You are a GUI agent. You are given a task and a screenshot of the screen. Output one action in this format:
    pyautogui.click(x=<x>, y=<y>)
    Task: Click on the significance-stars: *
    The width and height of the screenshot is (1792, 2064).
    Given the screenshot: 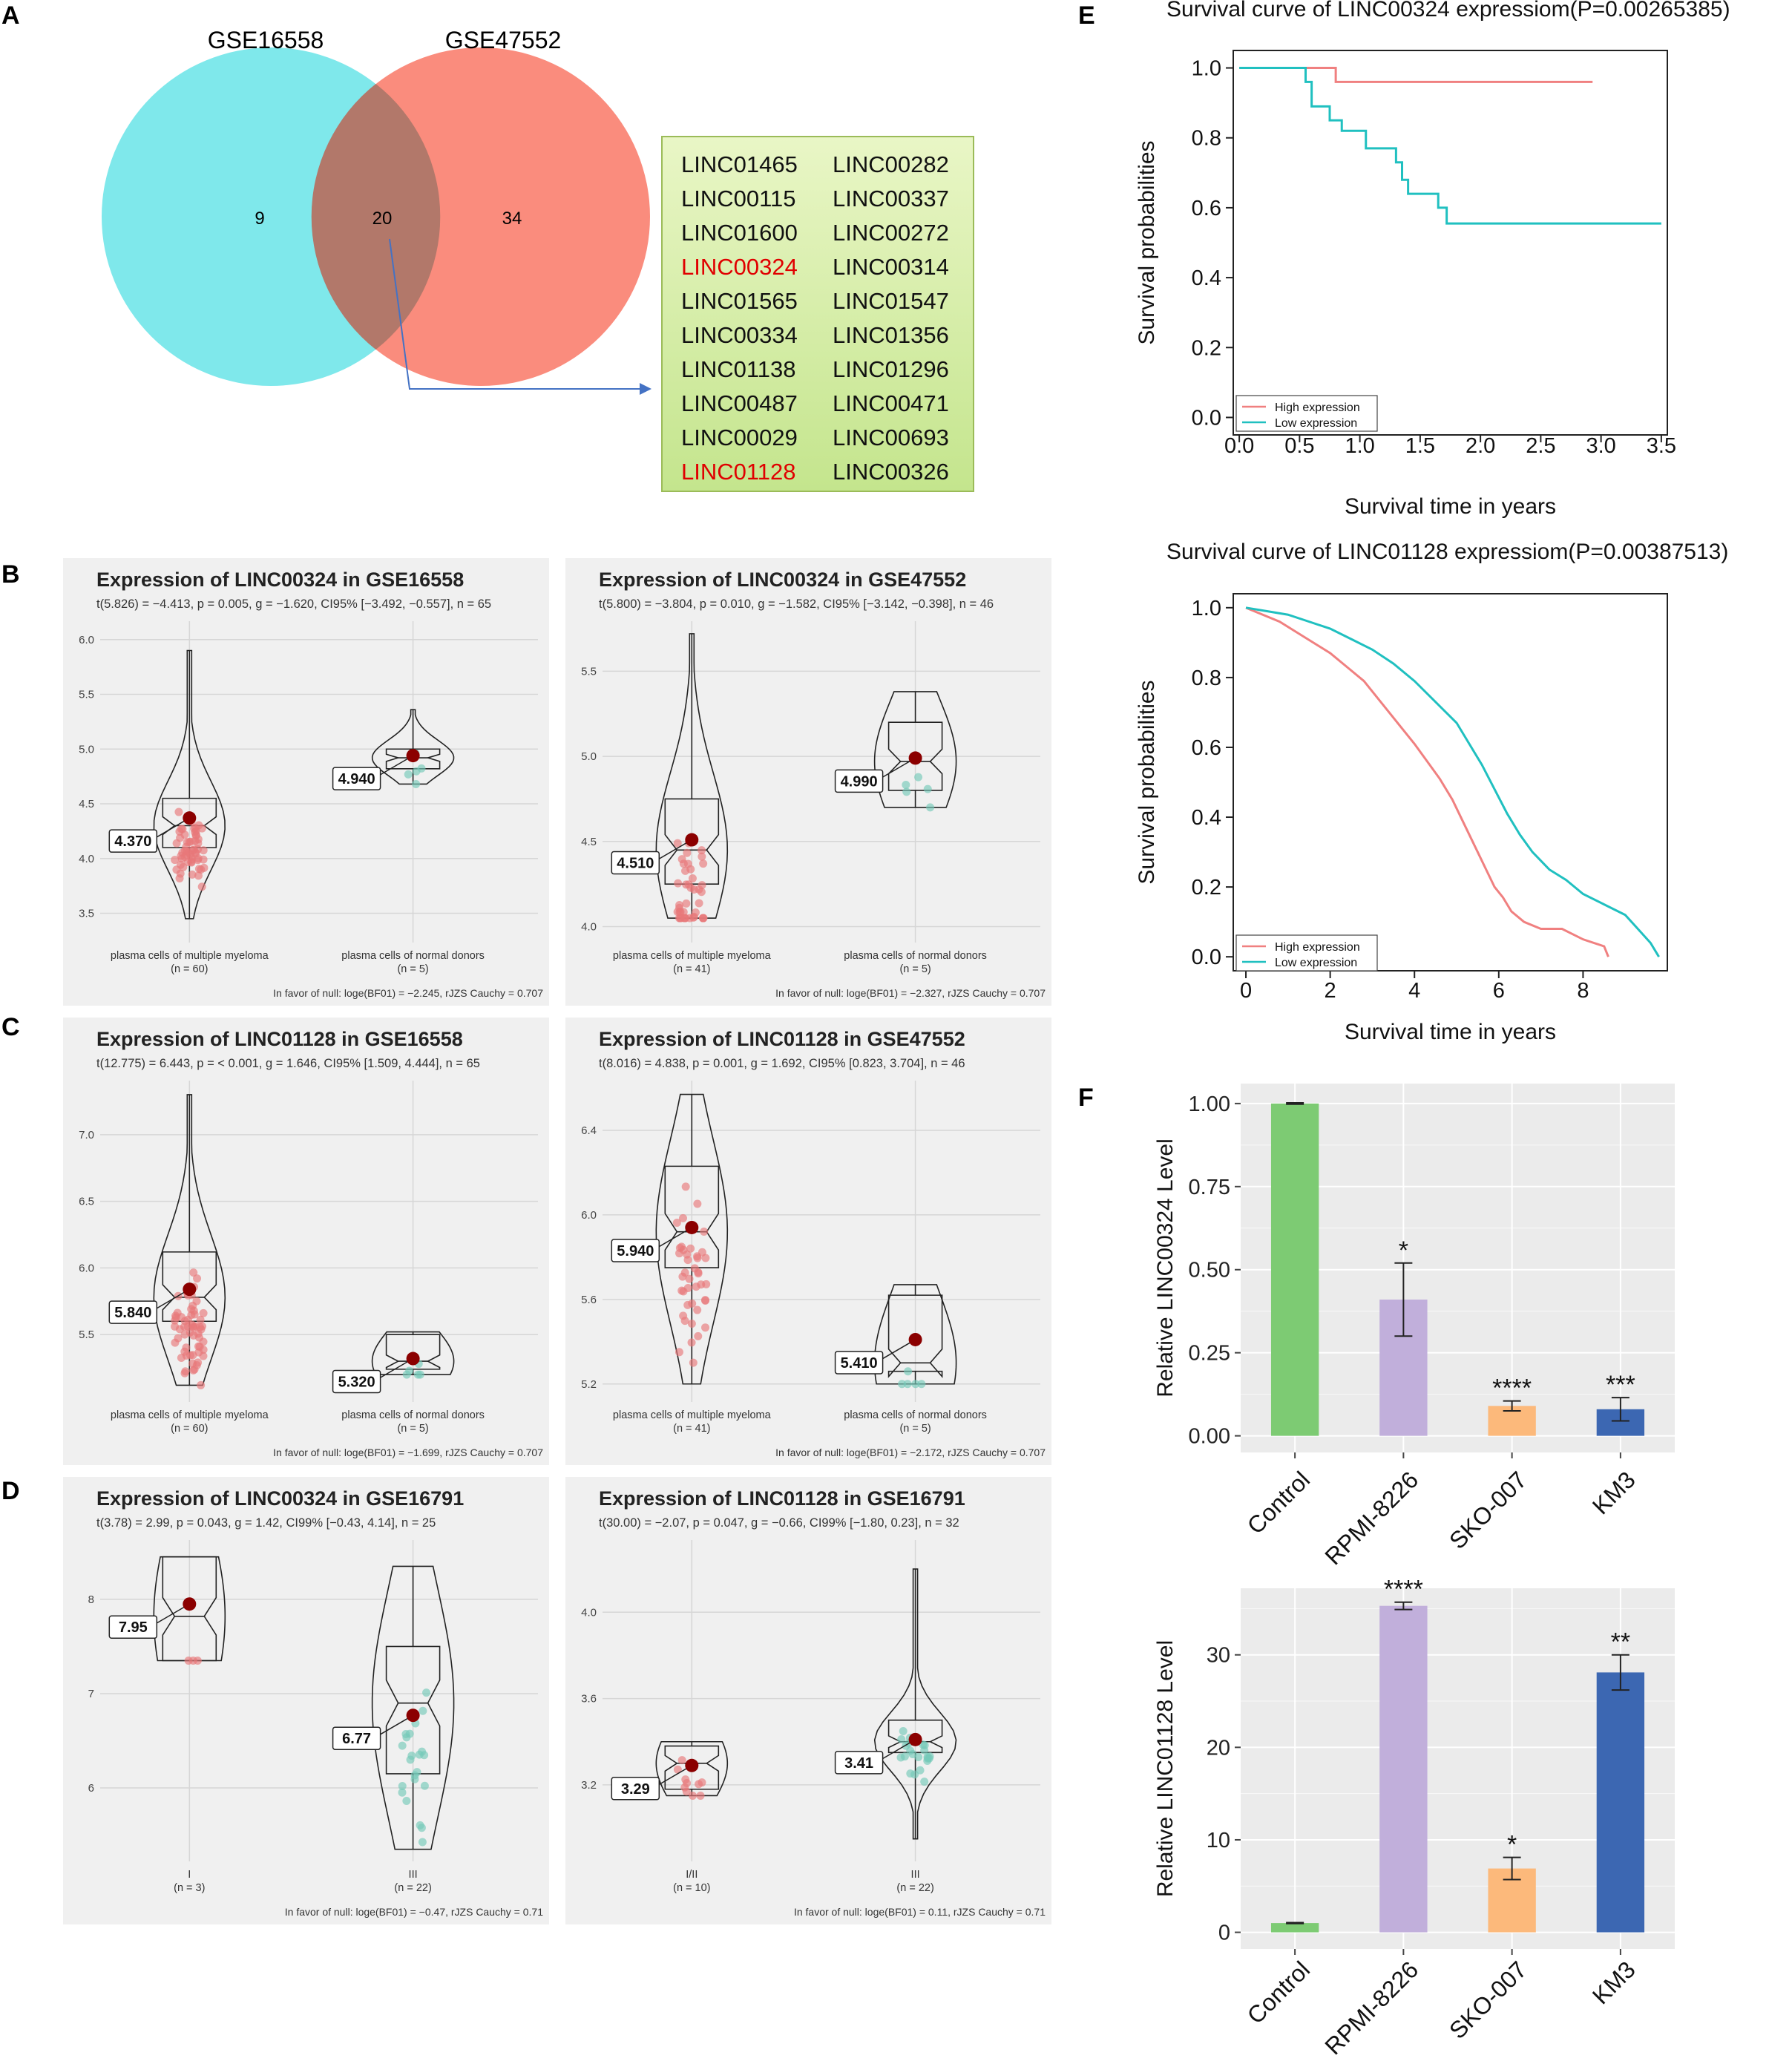 What is the action you would take?
    pyautogui.click(x=1512, y=1845)
    